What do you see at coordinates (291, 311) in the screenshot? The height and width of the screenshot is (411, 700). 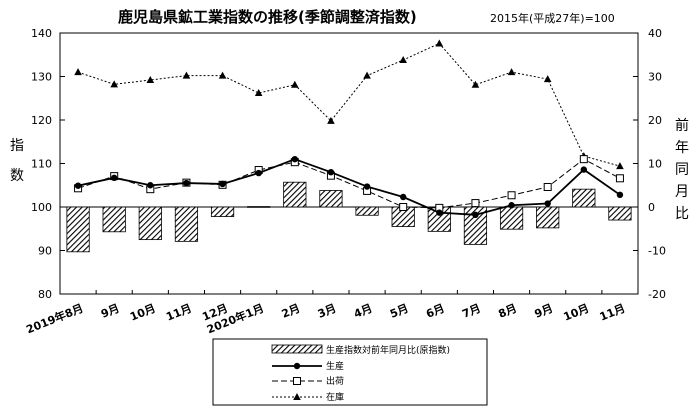 I see `x-tick-label: 2月` at bounding box center [291, 311].